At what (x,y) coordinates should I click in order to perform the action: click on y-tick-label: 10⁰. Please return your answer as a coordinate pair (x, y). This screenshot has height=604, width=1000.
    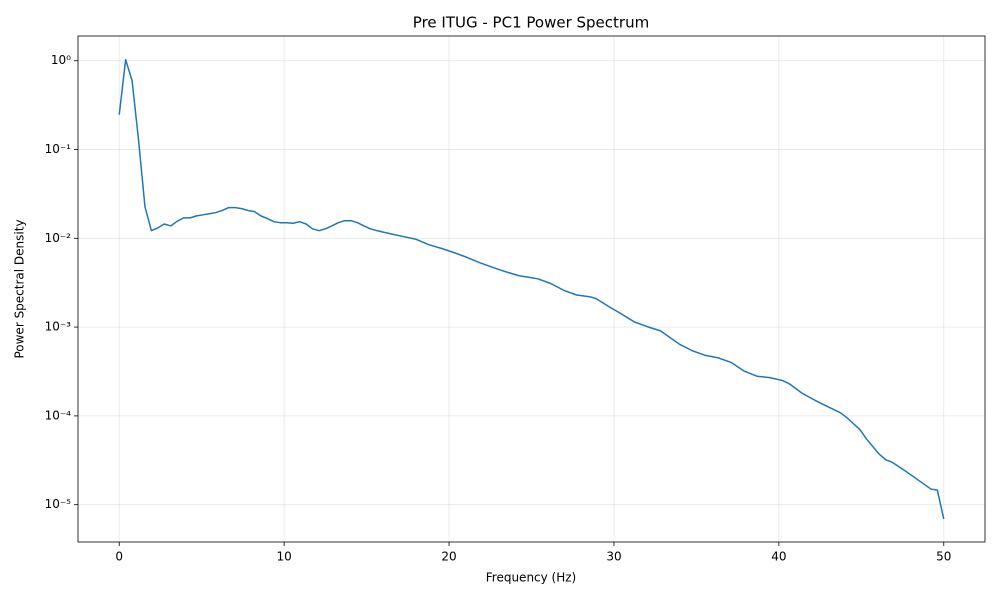
    Looking at the image, I should click on (61, 60).